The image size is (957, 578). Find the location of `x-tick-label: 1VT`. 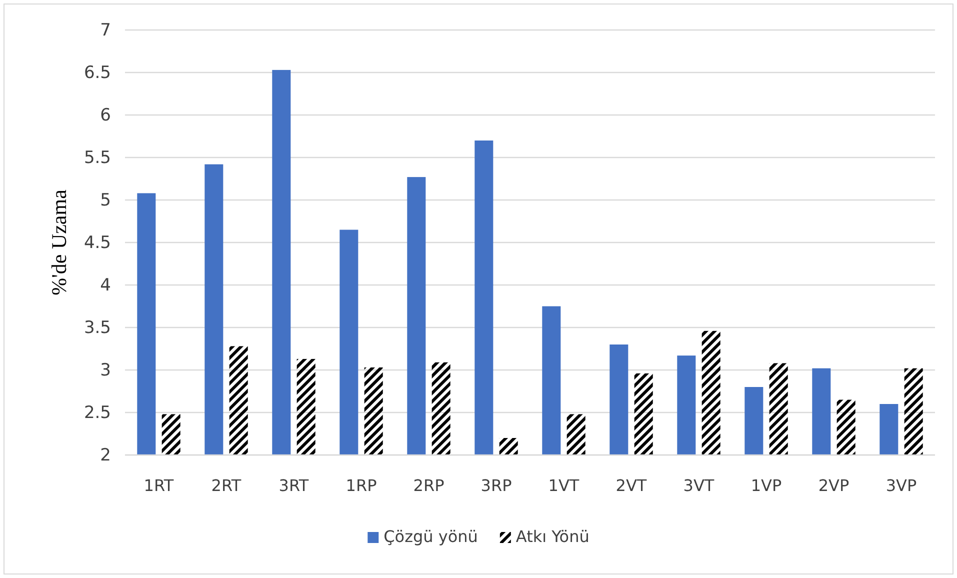

x-tick-label: 1VT is located at coordinates (564, 485).